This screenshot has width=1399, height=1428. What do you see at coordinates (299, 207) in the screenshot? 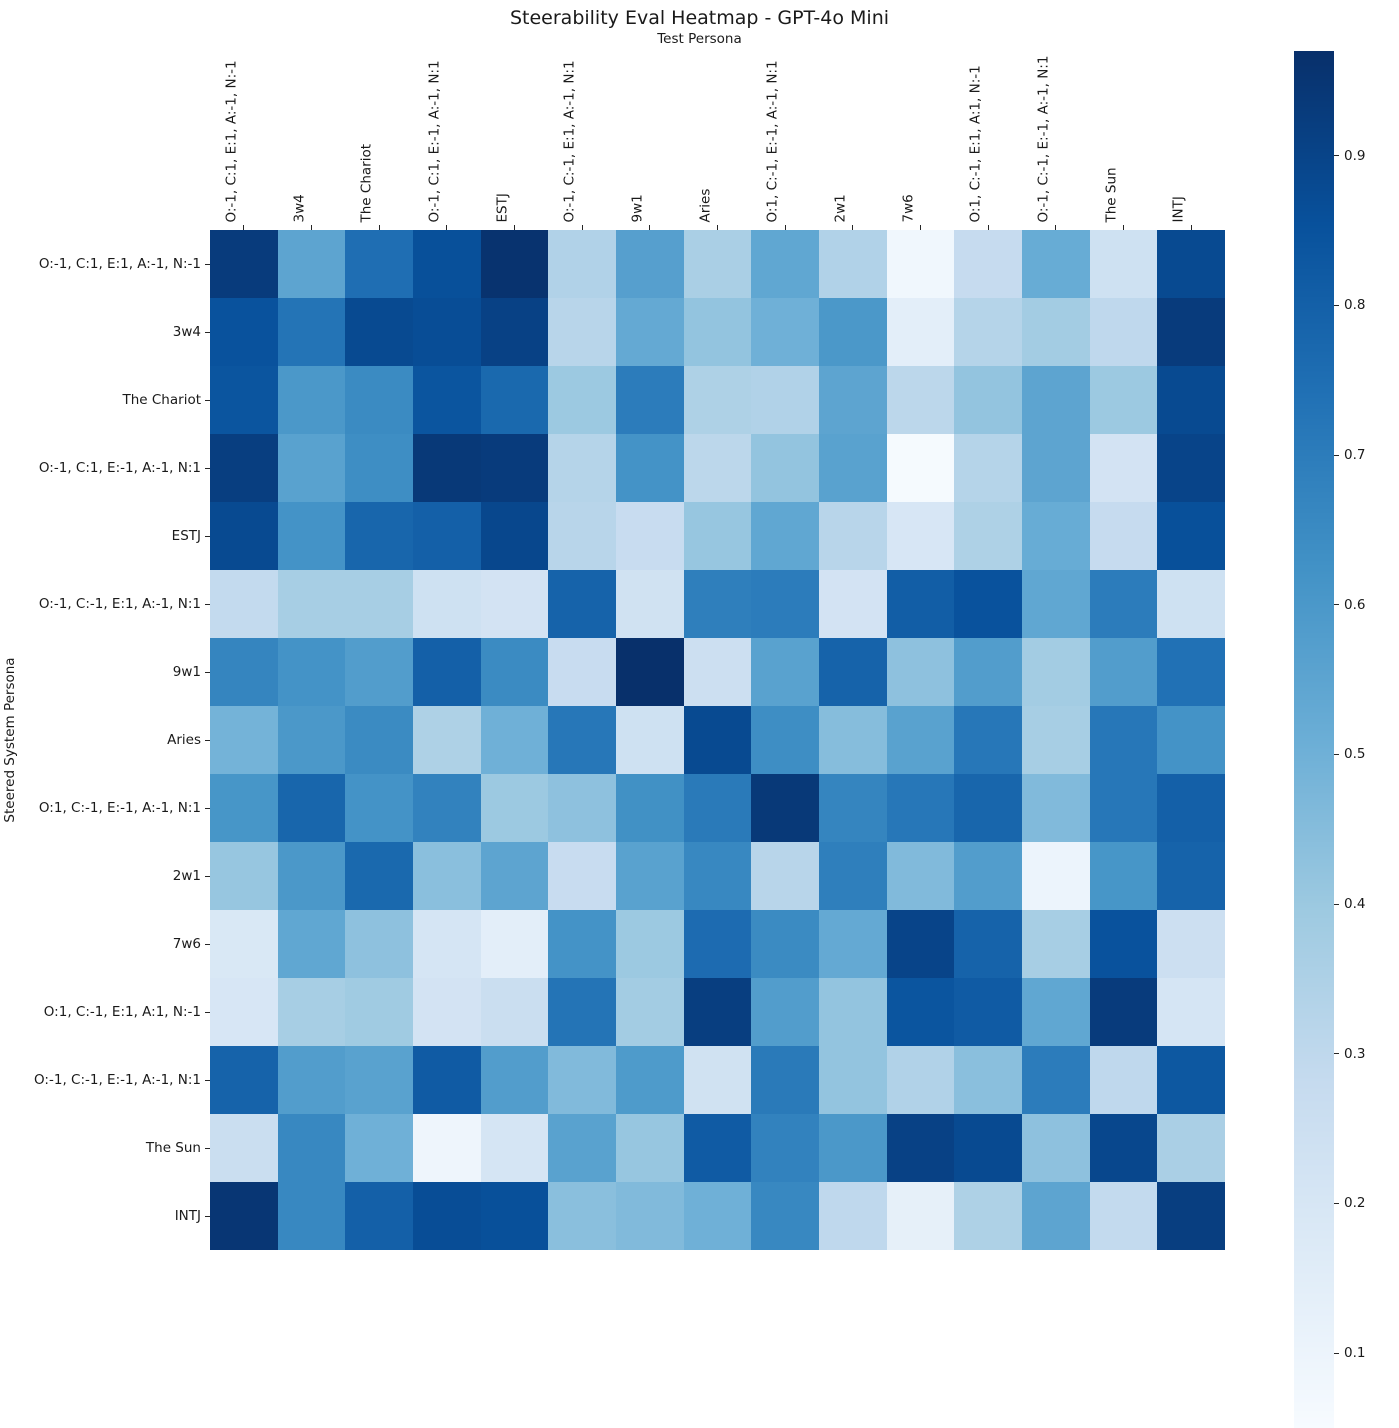
I see `x-tick-label: 3w4` at bounding box center [299, 207].